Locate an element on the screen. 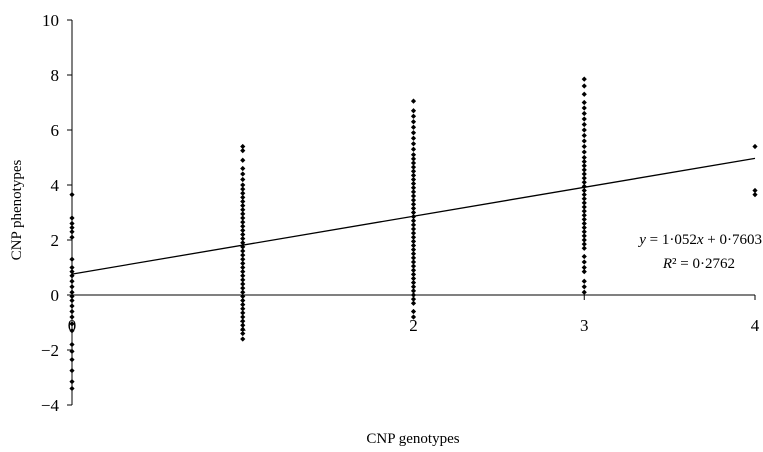 The height and width of the screenshot is (452, 763). x-tick-label: 2 is located at coordinates (413, 325).